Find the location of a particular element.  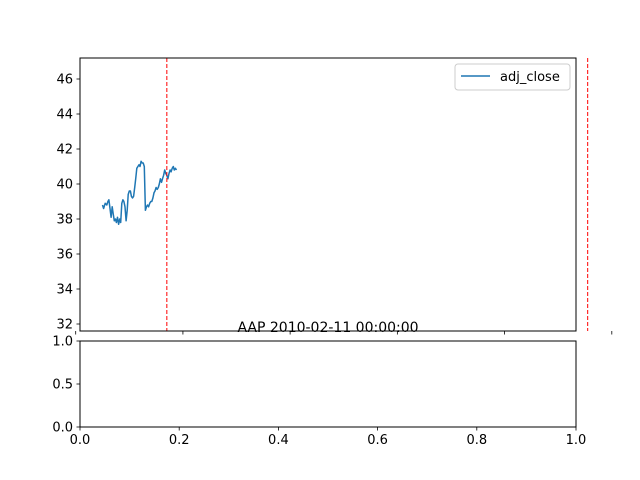

price-y-tick-label: 38 is located at coordinates (64, 220).